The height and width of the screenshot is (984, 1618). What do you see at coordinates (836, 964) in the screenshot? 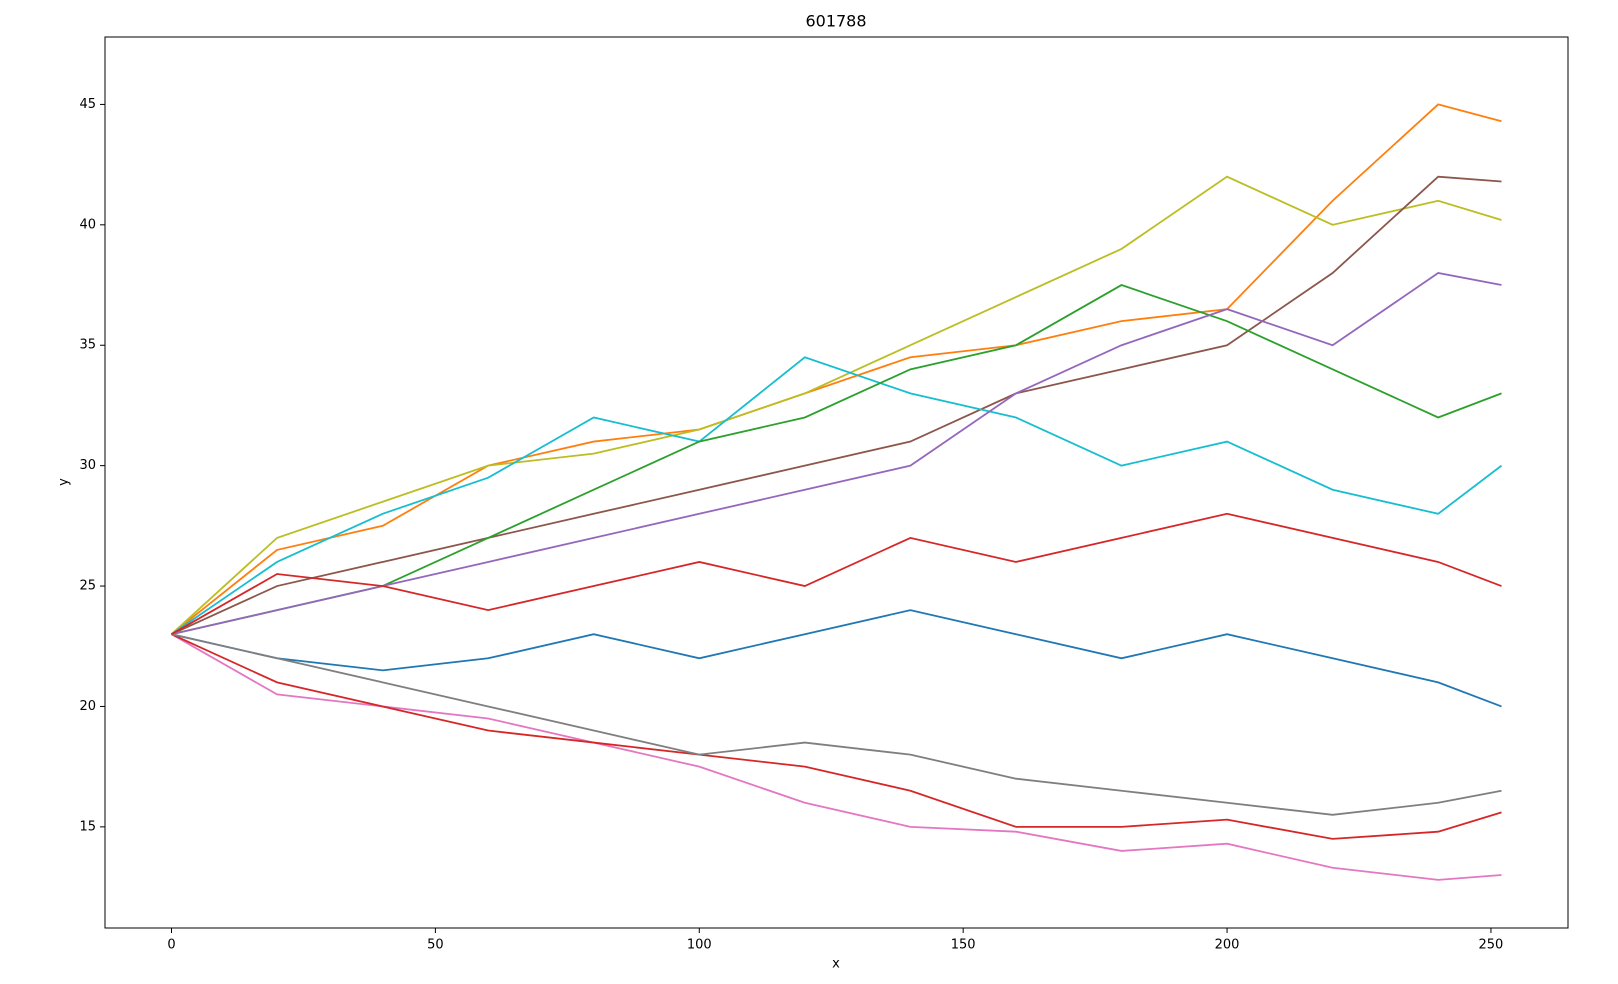
I see `x-axis-label: x` at bounding box center [836, 964].